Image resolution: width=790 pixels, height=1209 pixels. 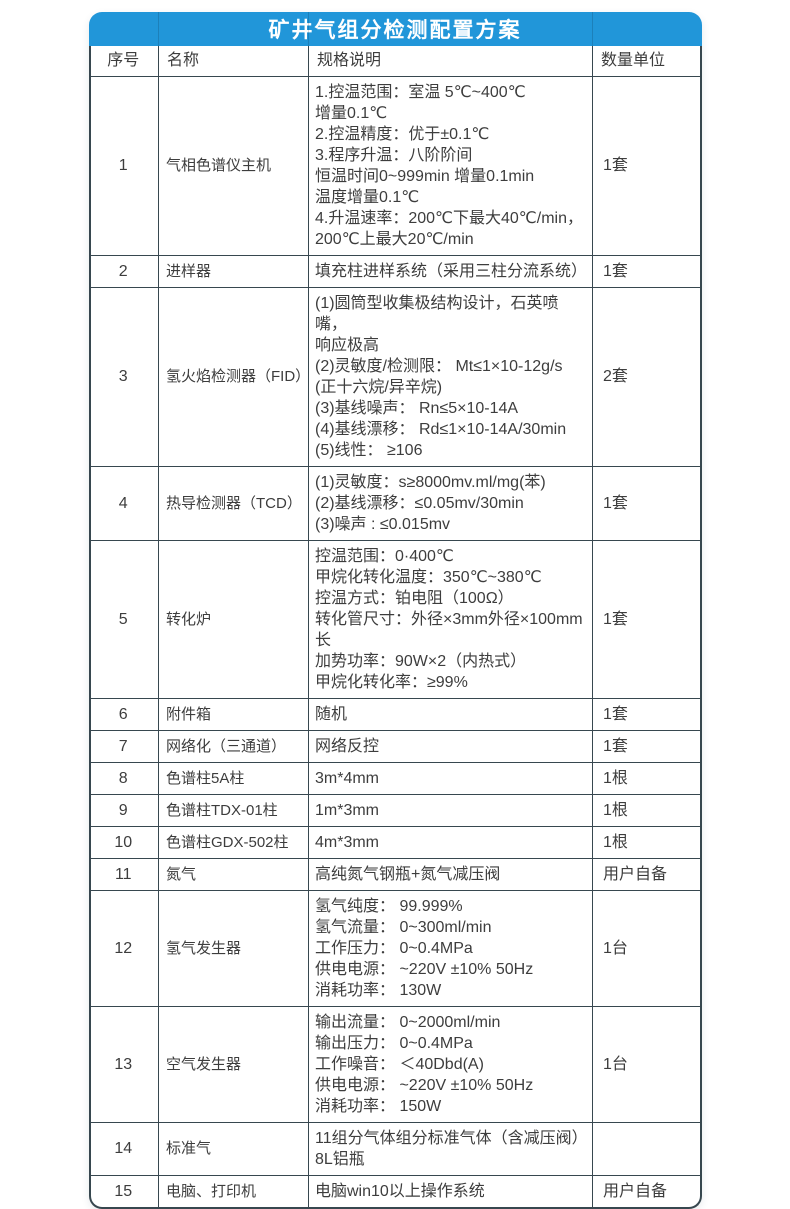 I want to click on cell-no: 3, so click(x=124, y=376).